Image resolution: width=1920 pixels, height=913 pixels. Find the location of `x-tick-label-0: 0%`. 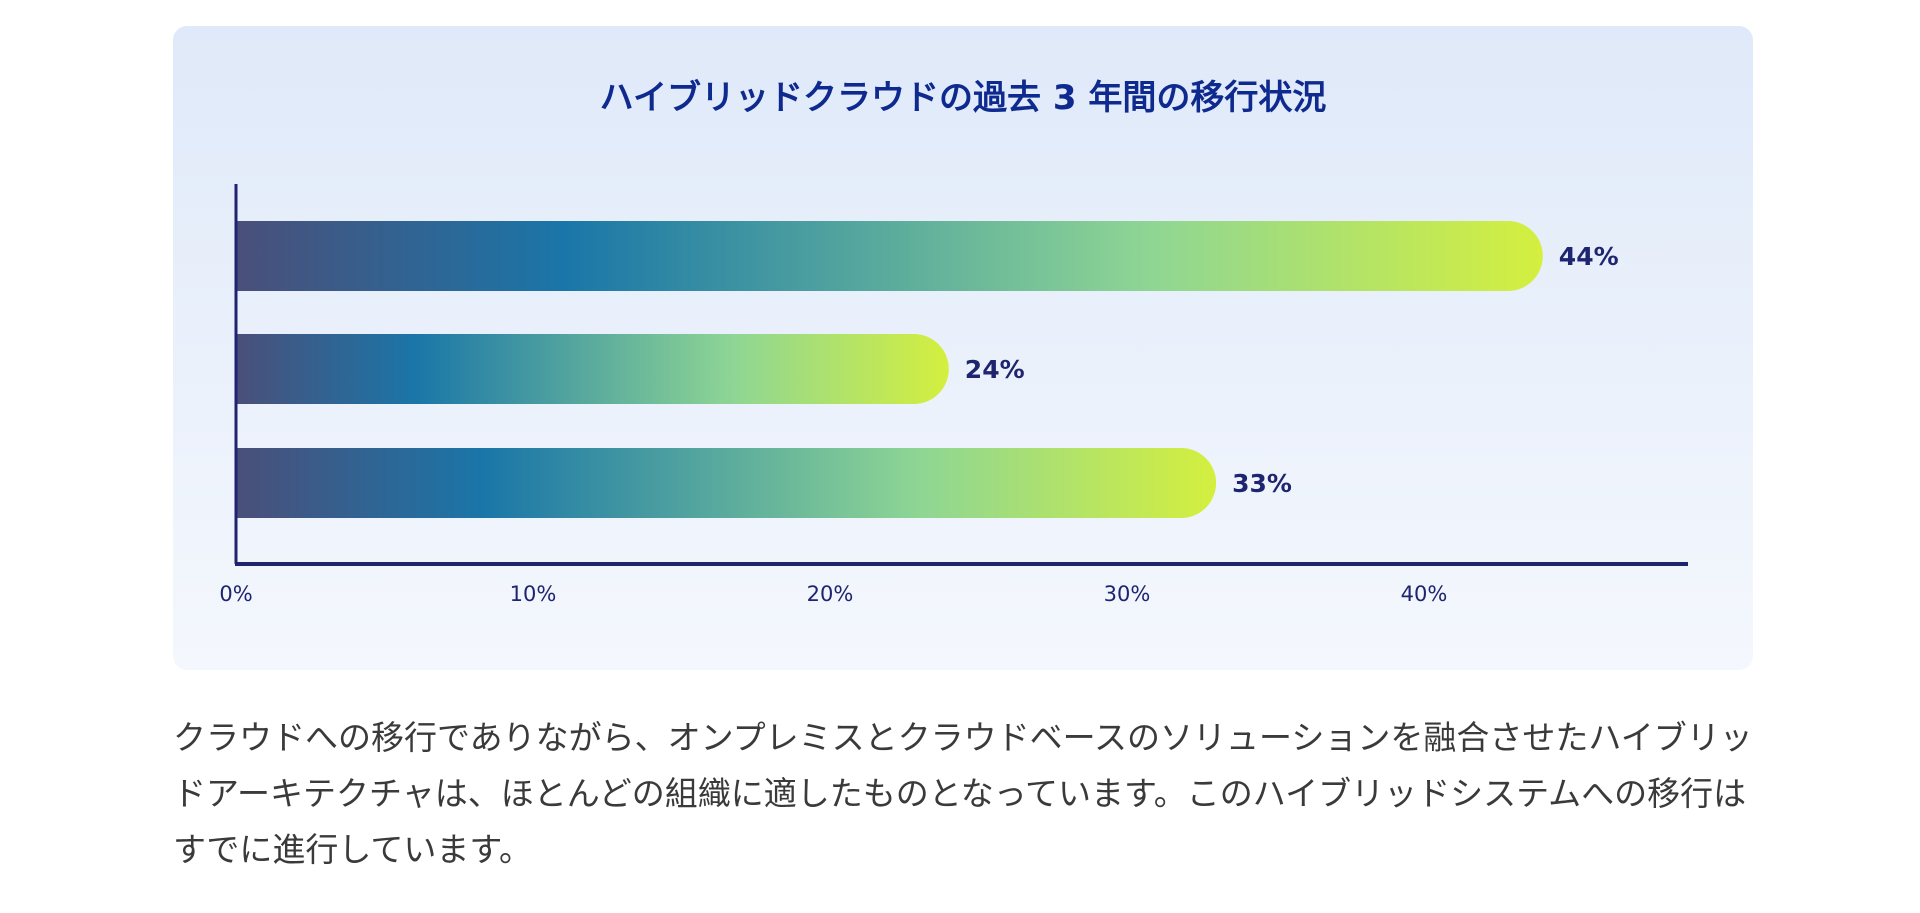

x-tick-label-0: 0% is located at coordinates (235, 594).